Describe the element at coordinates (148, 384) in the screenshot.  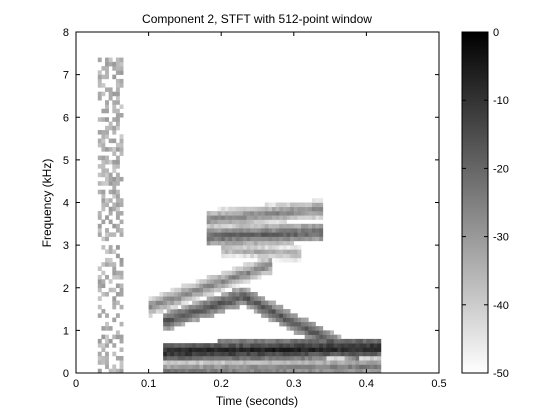
I see `x-tick-label: 0.1` at that location.